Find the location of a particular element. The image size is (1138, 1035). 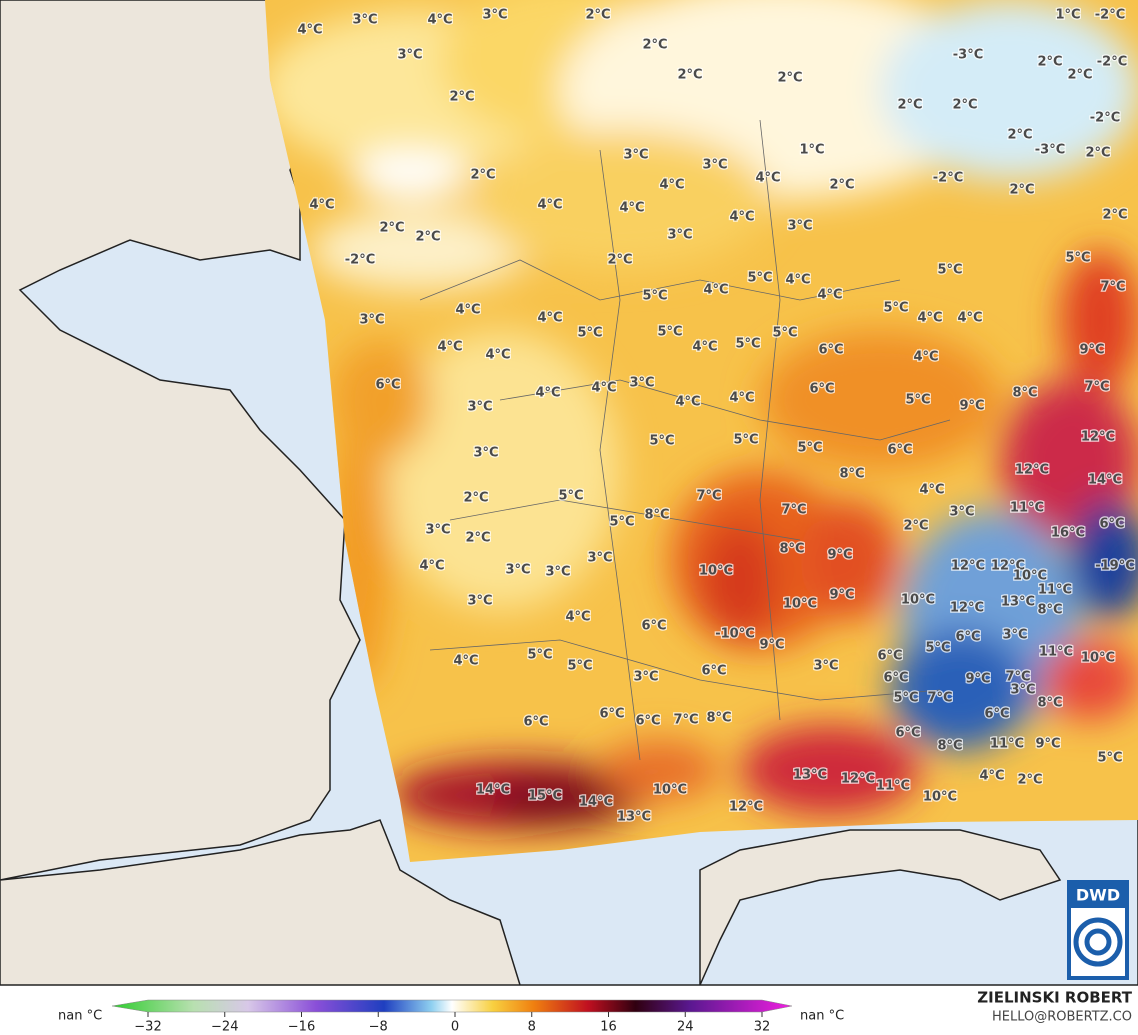

colorbar-tick-label: 24 is located at coordinates (685, 1027).